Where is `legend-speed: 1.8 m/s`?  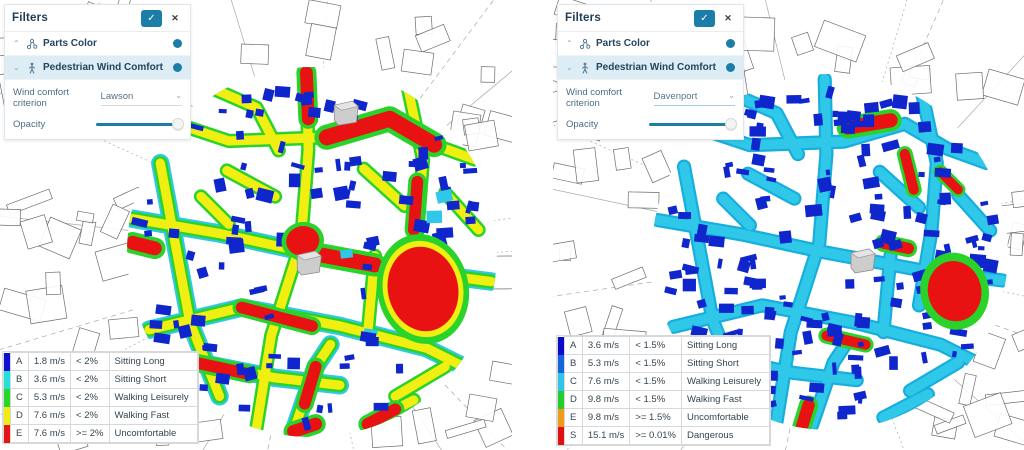
legend-speed: 1.8 m/s is located at coordinates (49, 361).